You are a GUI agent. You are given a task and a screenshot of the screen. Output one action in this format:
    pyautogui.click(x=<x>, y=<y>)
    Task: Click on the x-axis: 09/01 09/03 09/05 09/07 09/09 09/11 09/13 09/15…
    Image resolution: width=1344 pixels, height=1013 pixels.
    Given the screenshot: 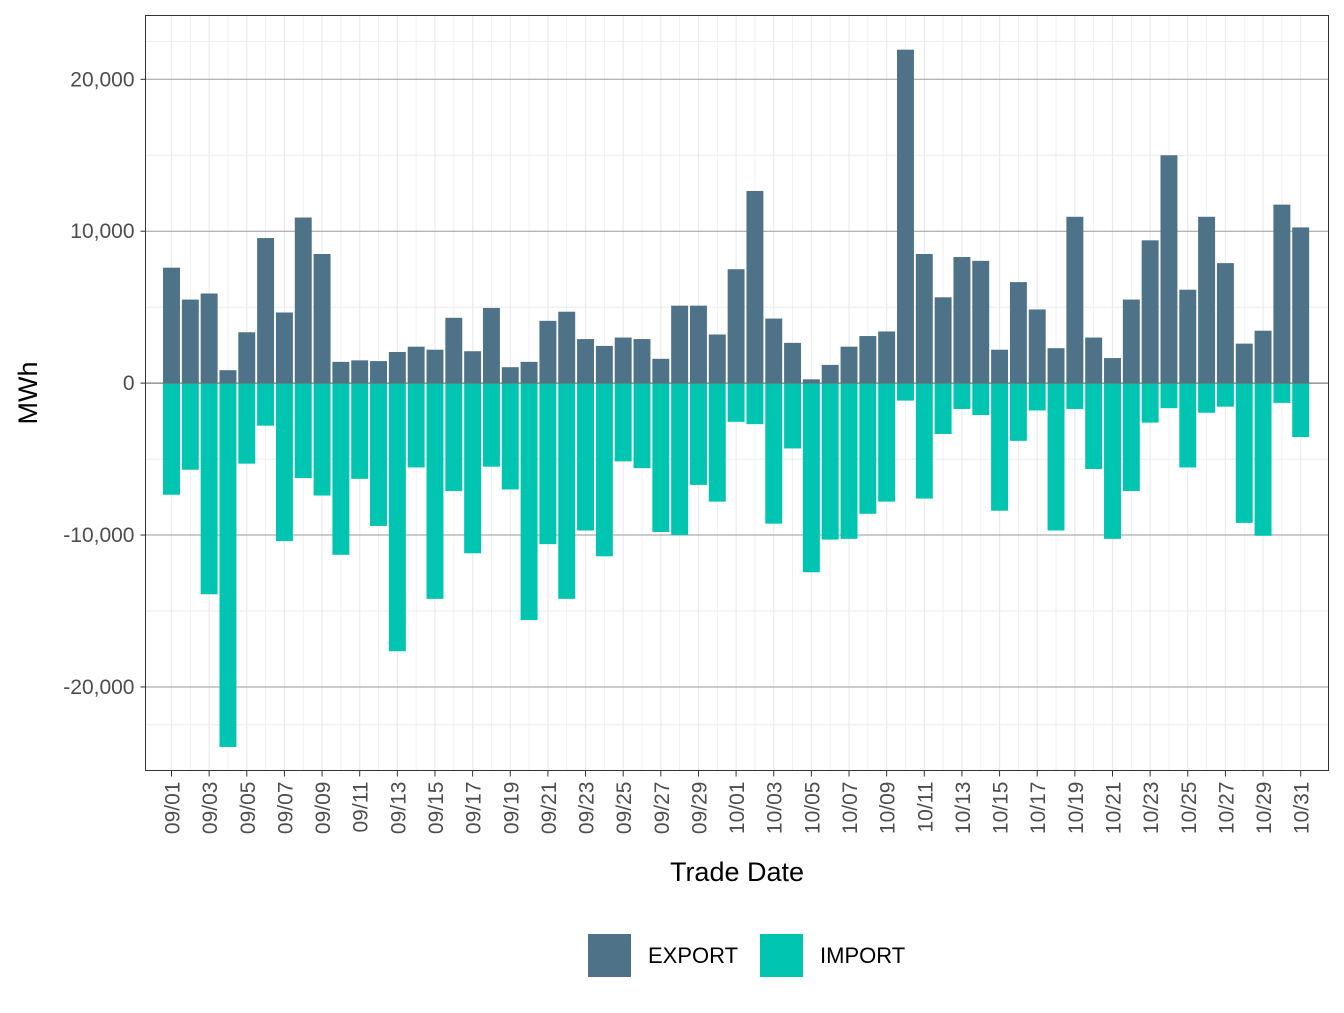 What is the action you would take?
    pyautogui.click(x=738, y=802)
    